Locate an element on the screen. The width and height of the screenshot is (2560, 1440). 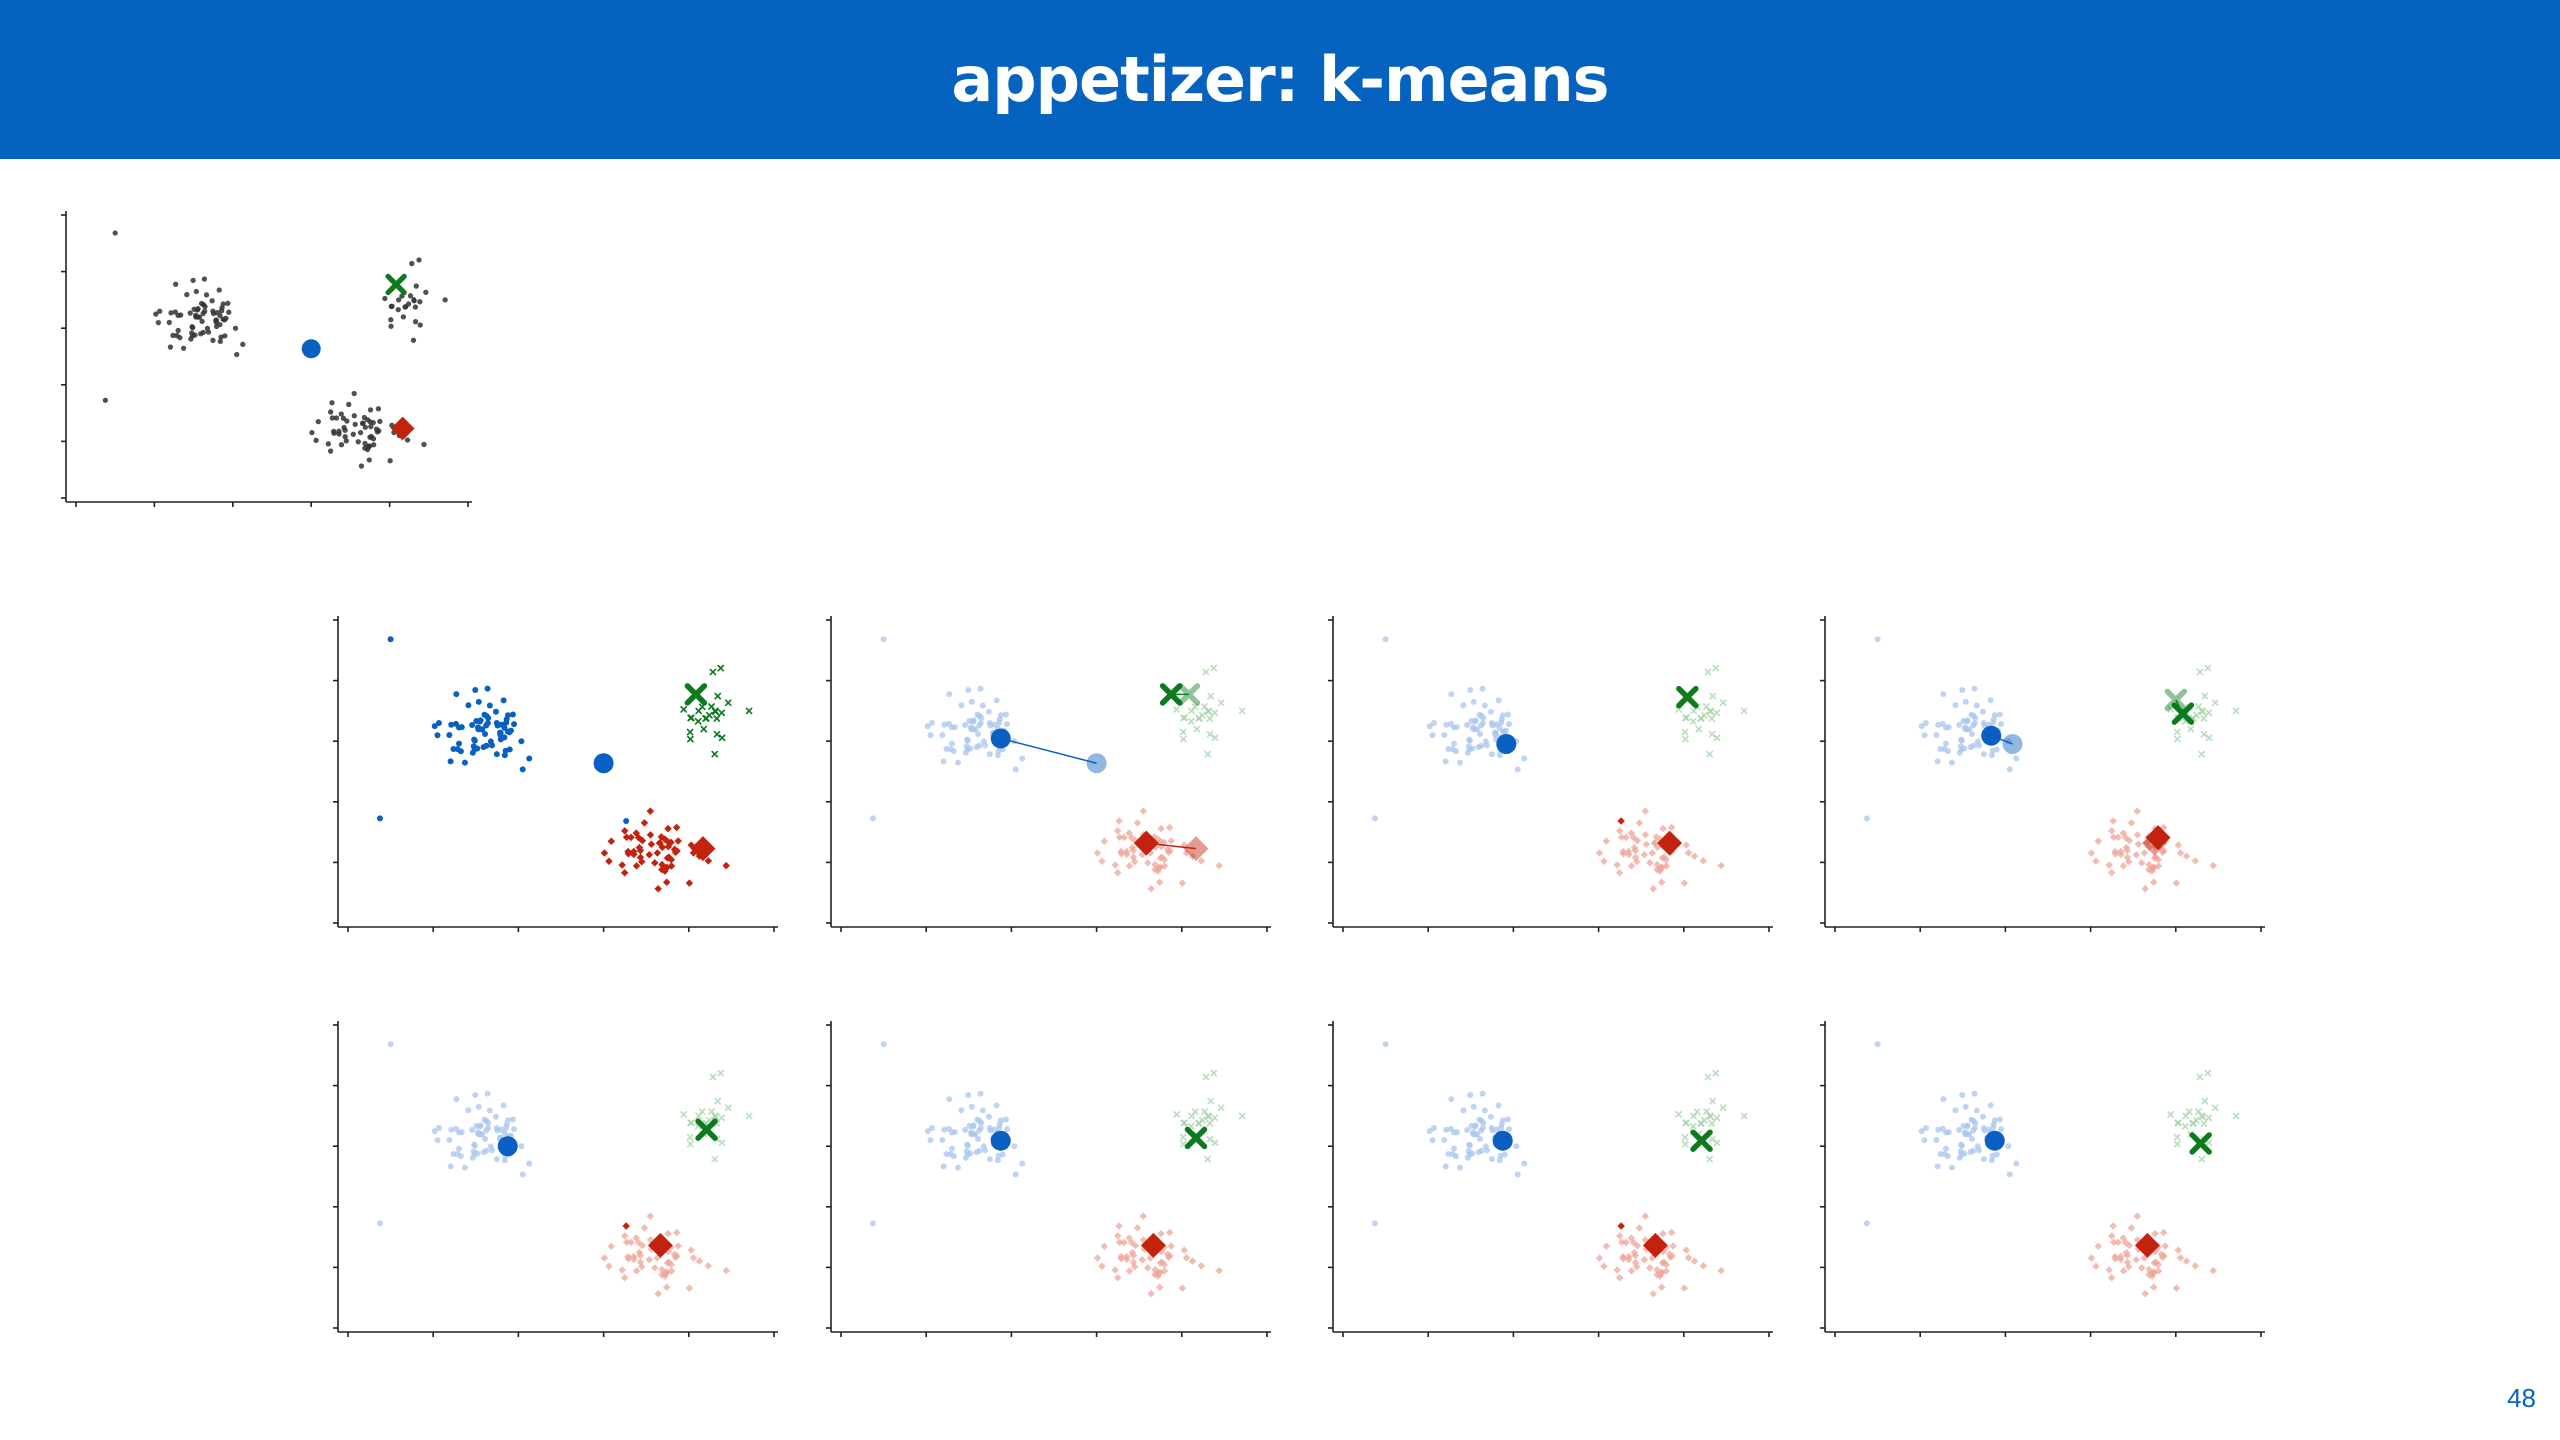
centroid-blue is located at coordinates (507, 1146).